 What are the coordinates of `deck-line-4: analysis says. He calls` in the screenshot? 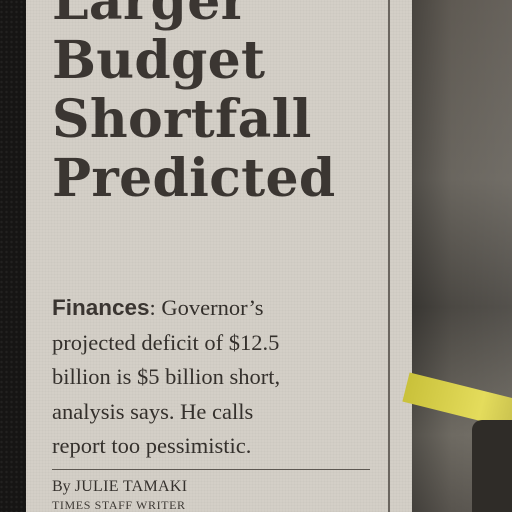 It's located at (153, 411).